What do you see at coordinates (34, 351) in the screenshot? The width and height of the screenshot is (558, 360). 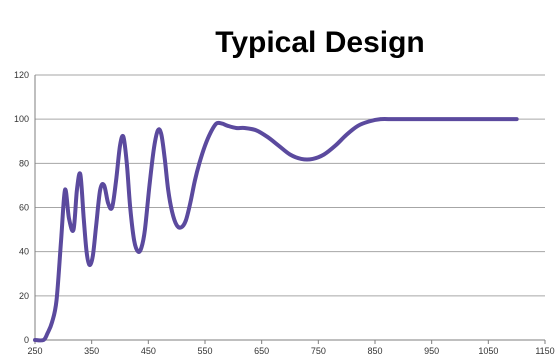 I see `x-tick-label-250: 250` at bounding box center [34, 351].